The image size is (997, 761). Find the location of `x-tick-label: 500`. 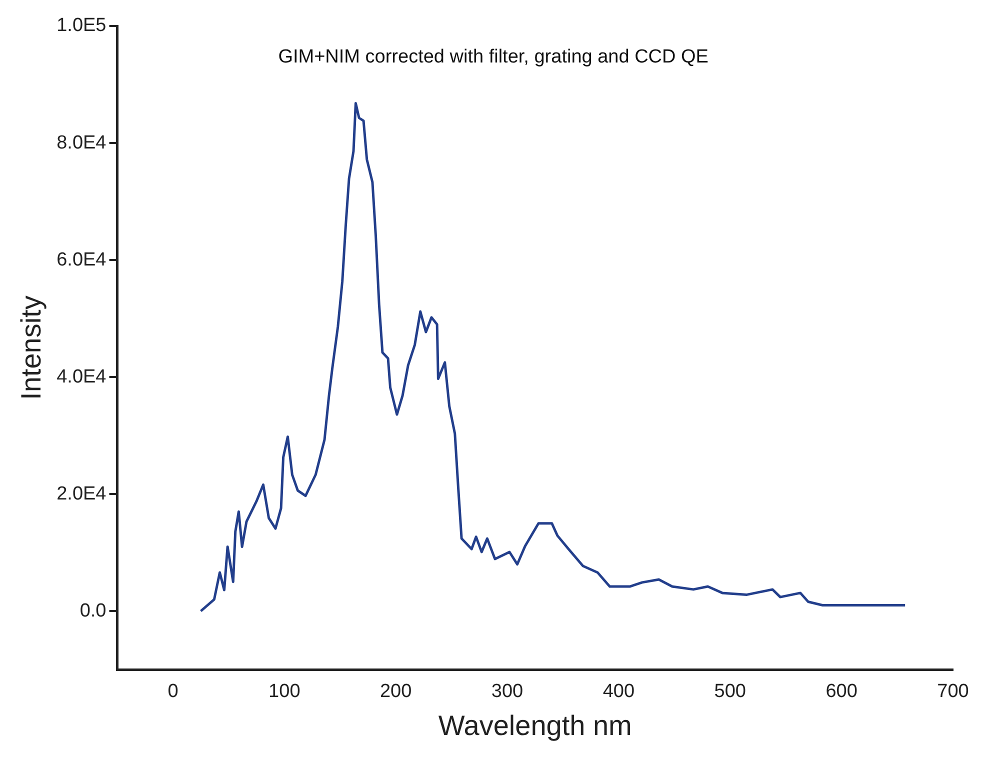

x-tick-label: 500 is located at coordinates (730, 691).